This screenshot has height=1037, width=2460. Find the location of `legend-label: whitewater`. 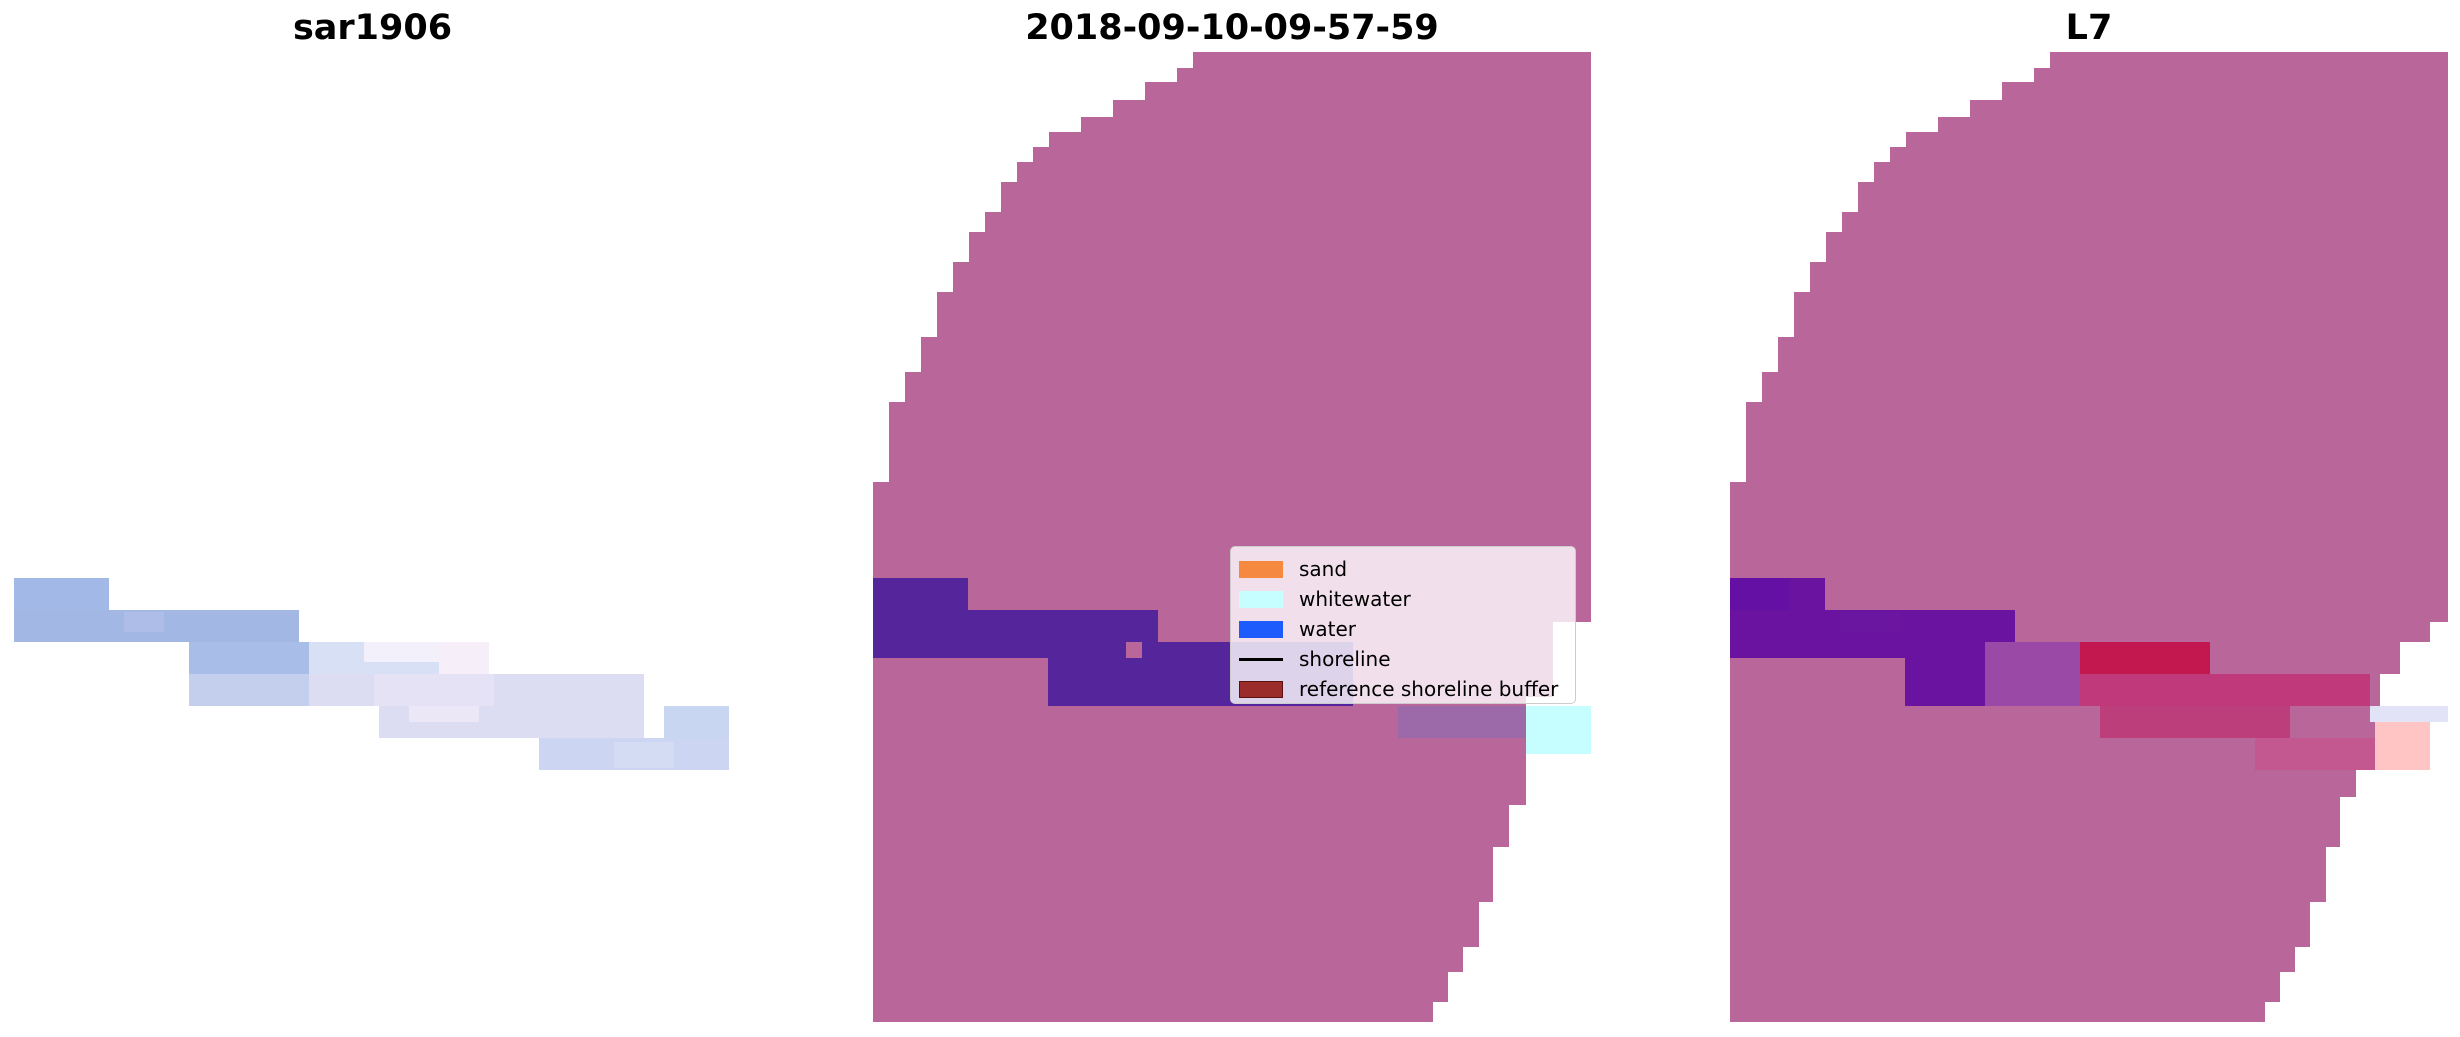

legend-label: whitewater is located at coordinates (1355, 599).